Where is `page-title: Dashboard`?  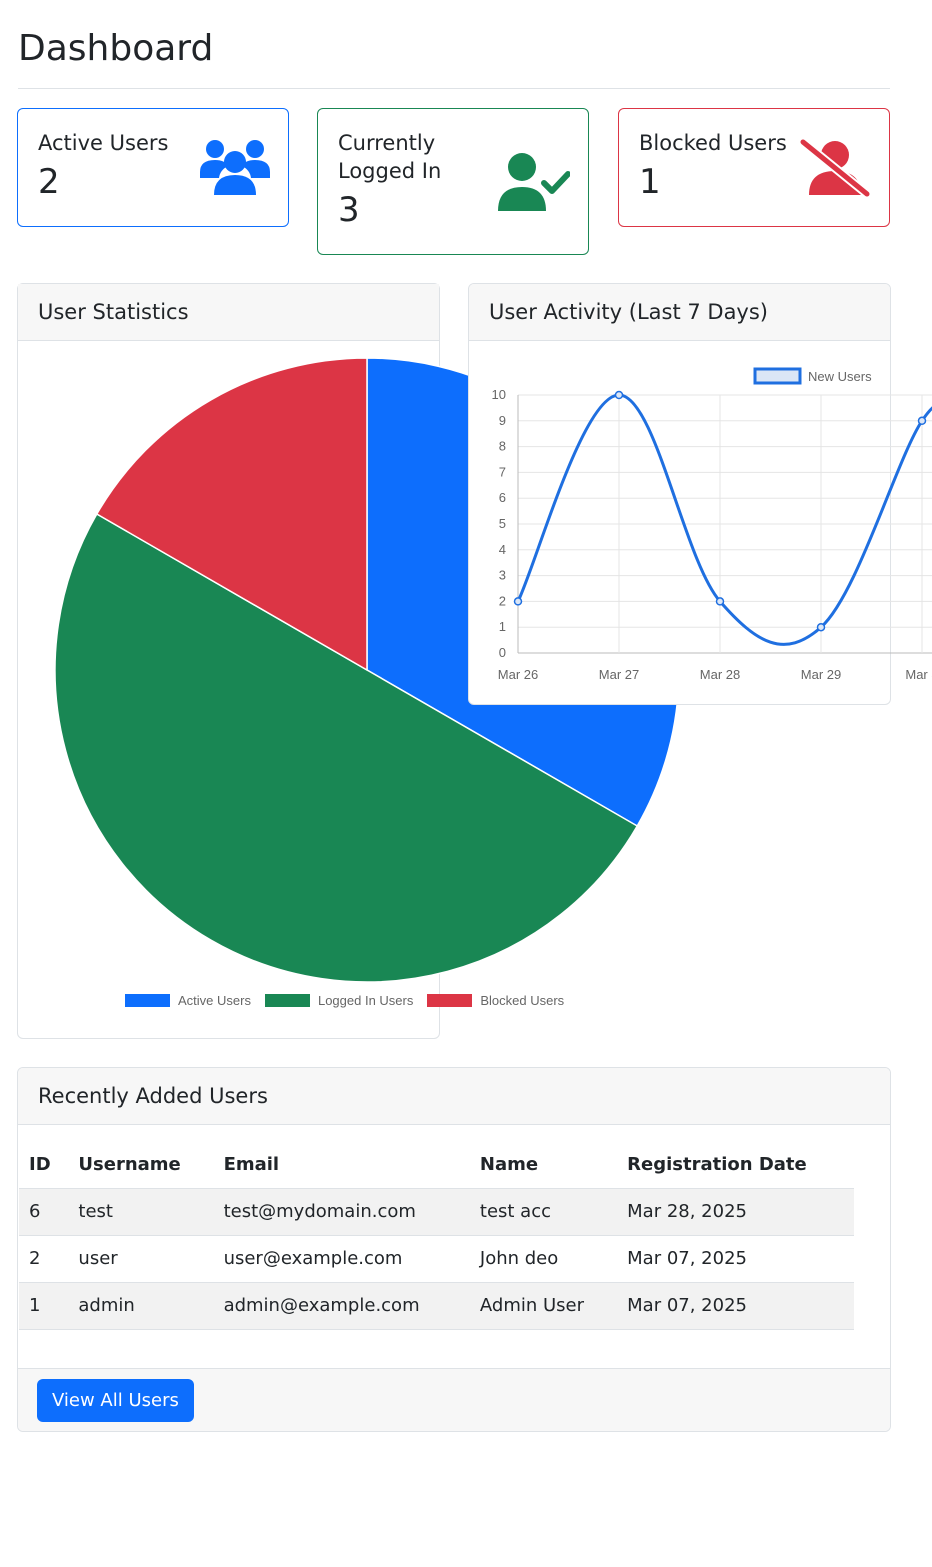
page-title: Dashboard is located at coordinates (116, 48).